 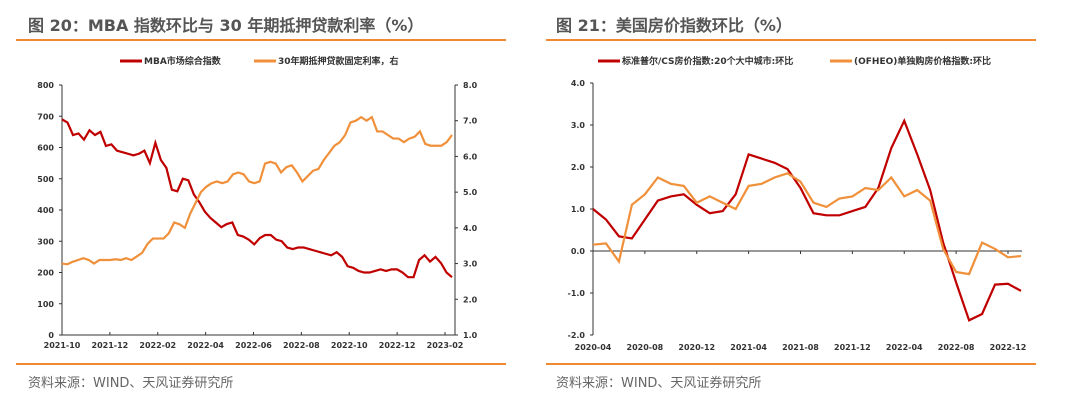 What do you see at coordinates (674, 25) in the screenshot?
I see `right-chart-title: 图 21：美国房价指数环比（%）` at bounding box center [674, 25].